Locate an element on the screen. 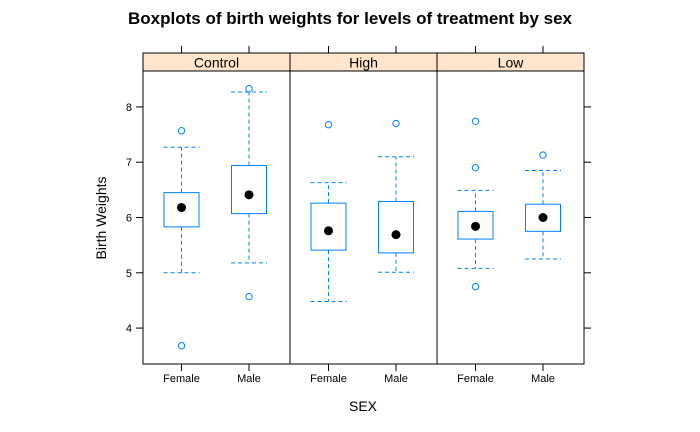 The image size is (700, 432). y-tick-label: 7 is located at coordinates (129, 163).